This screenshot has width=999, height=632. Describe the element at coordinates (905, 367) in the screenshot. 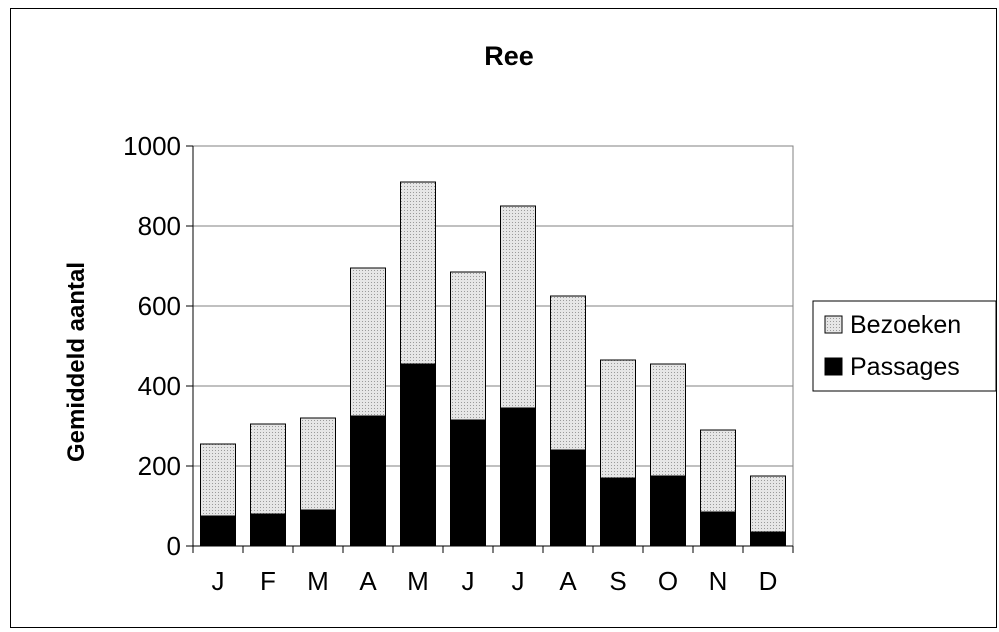

I see `legend-label: Passages` at that location.